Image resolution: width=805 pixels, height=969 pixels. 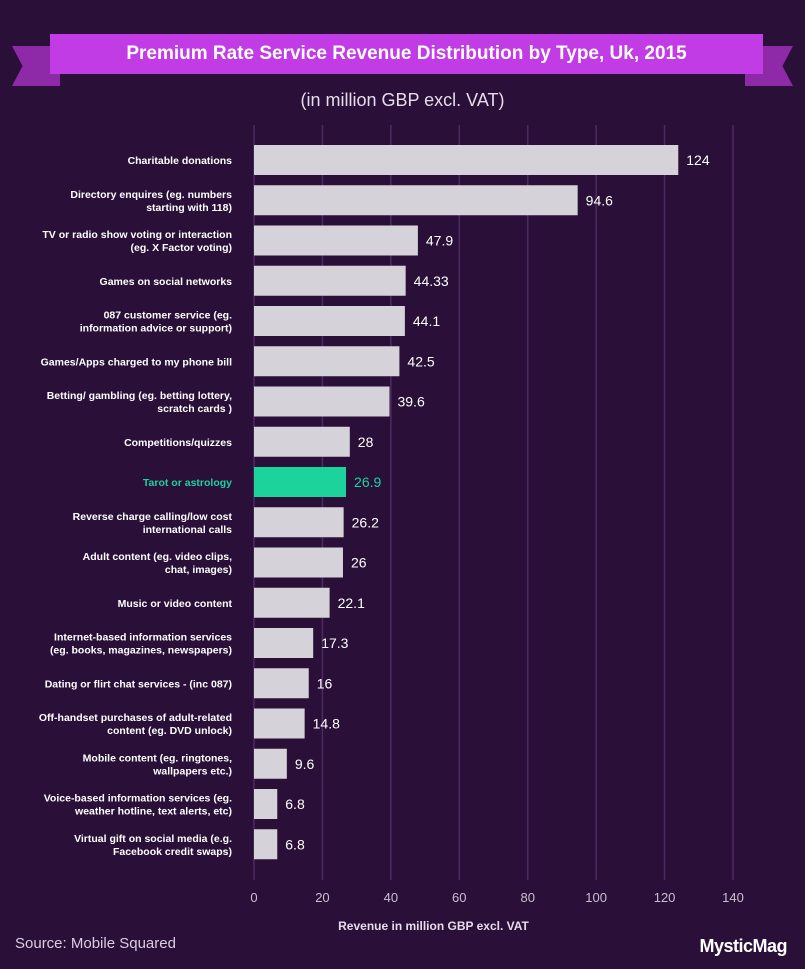 I want to click on x-tick-label: 0, so click(x=253, y=897).